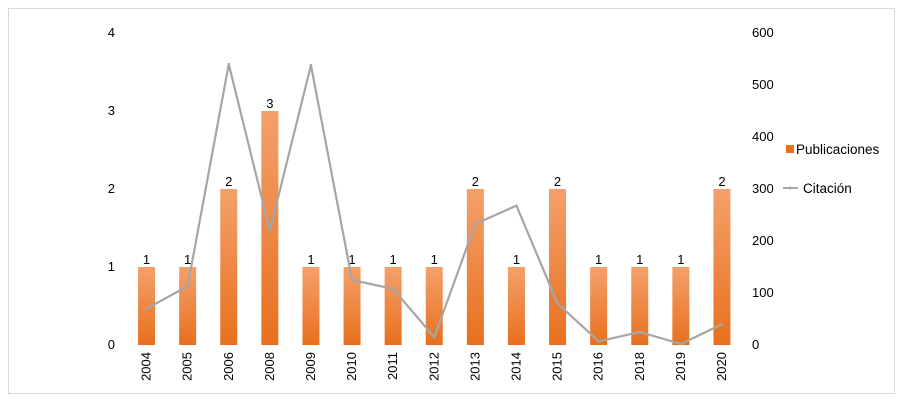 This screenshot has width=905, height=404. Describe the element at coordinates (516, 205) in the screenshot. I see `citacion-point-2014` at that location.